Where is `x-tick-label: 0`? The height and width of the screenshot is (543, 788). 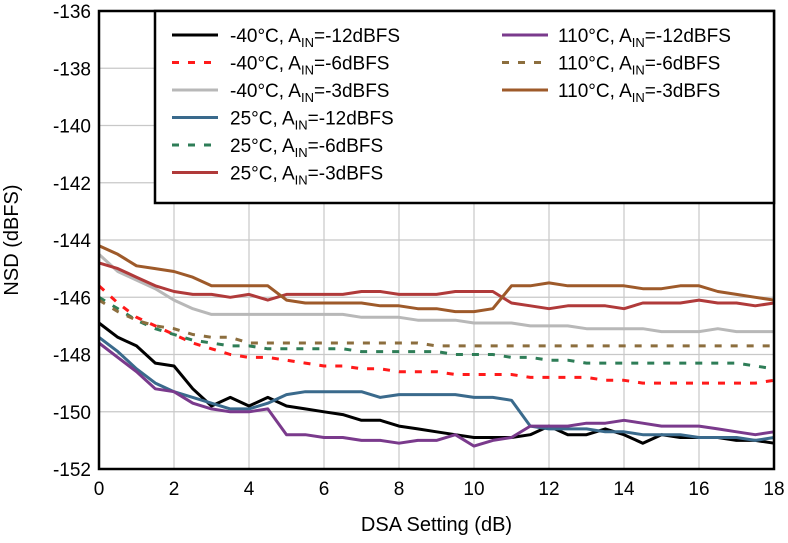
x-tick-label: 0 is located at coordinates (99, 489).